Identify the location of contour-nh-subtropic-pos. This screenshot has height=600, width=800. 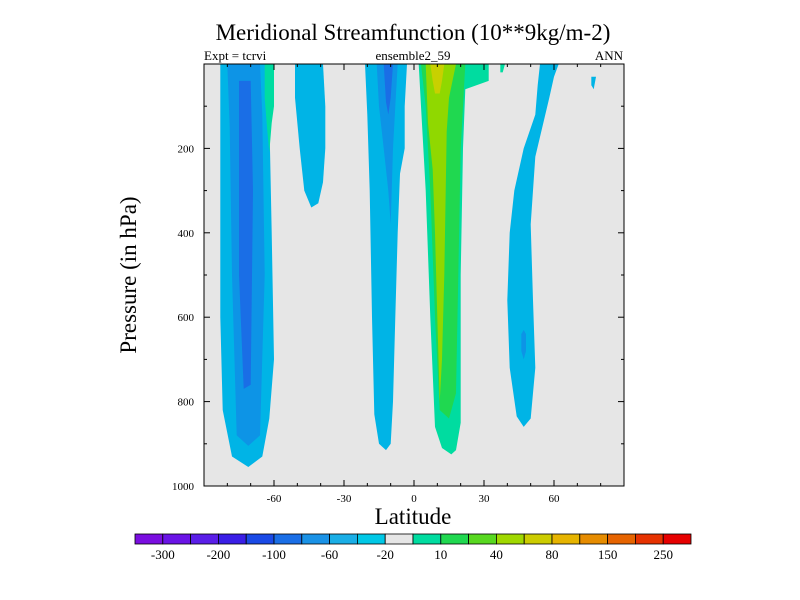
(502, 68).